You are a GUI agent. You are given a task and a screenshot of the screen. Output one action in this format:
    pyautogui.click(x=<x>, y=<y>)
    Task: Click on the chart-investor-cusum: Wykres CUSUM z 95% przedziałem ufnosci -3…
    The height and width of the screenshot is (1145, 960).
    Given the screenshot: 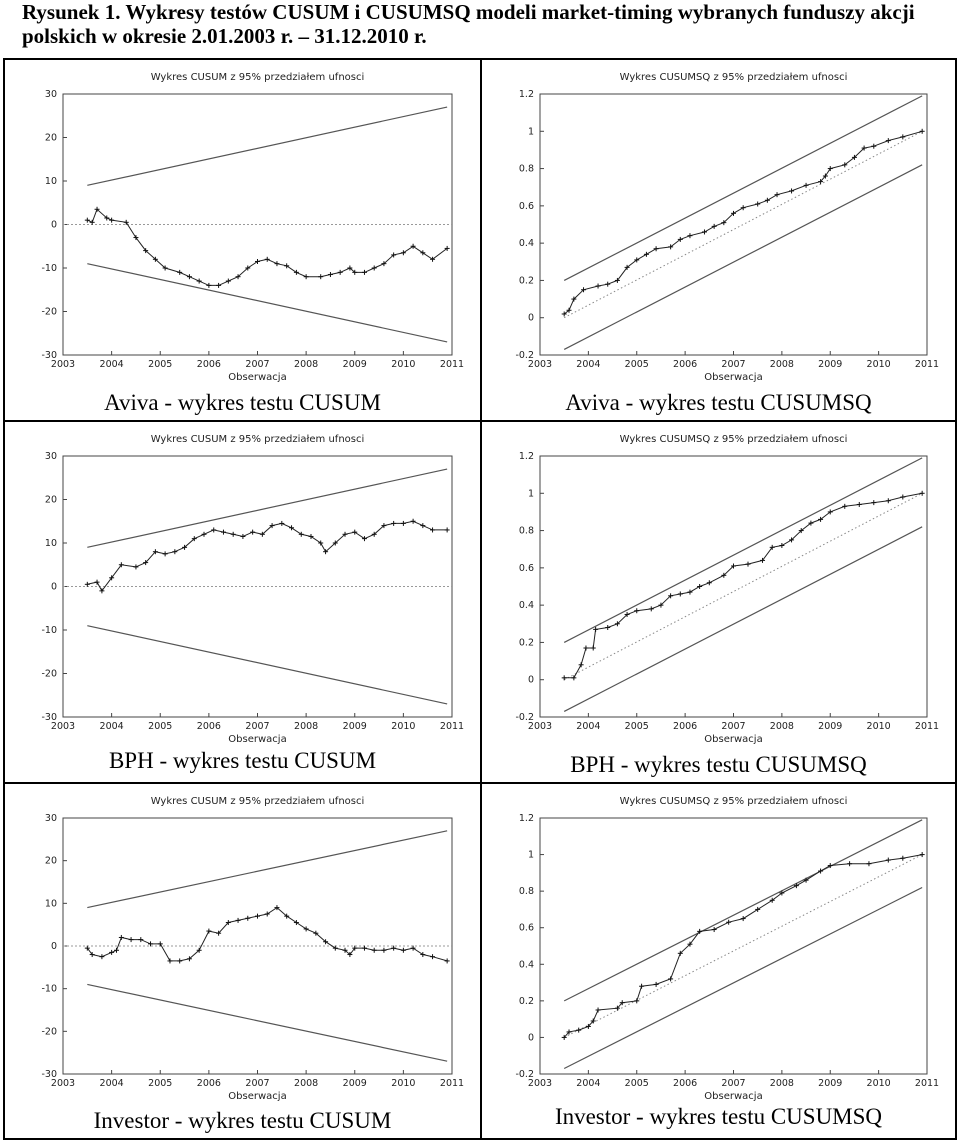 What is the action you would take?
    pyautogui.click(x=252, y=949)
    